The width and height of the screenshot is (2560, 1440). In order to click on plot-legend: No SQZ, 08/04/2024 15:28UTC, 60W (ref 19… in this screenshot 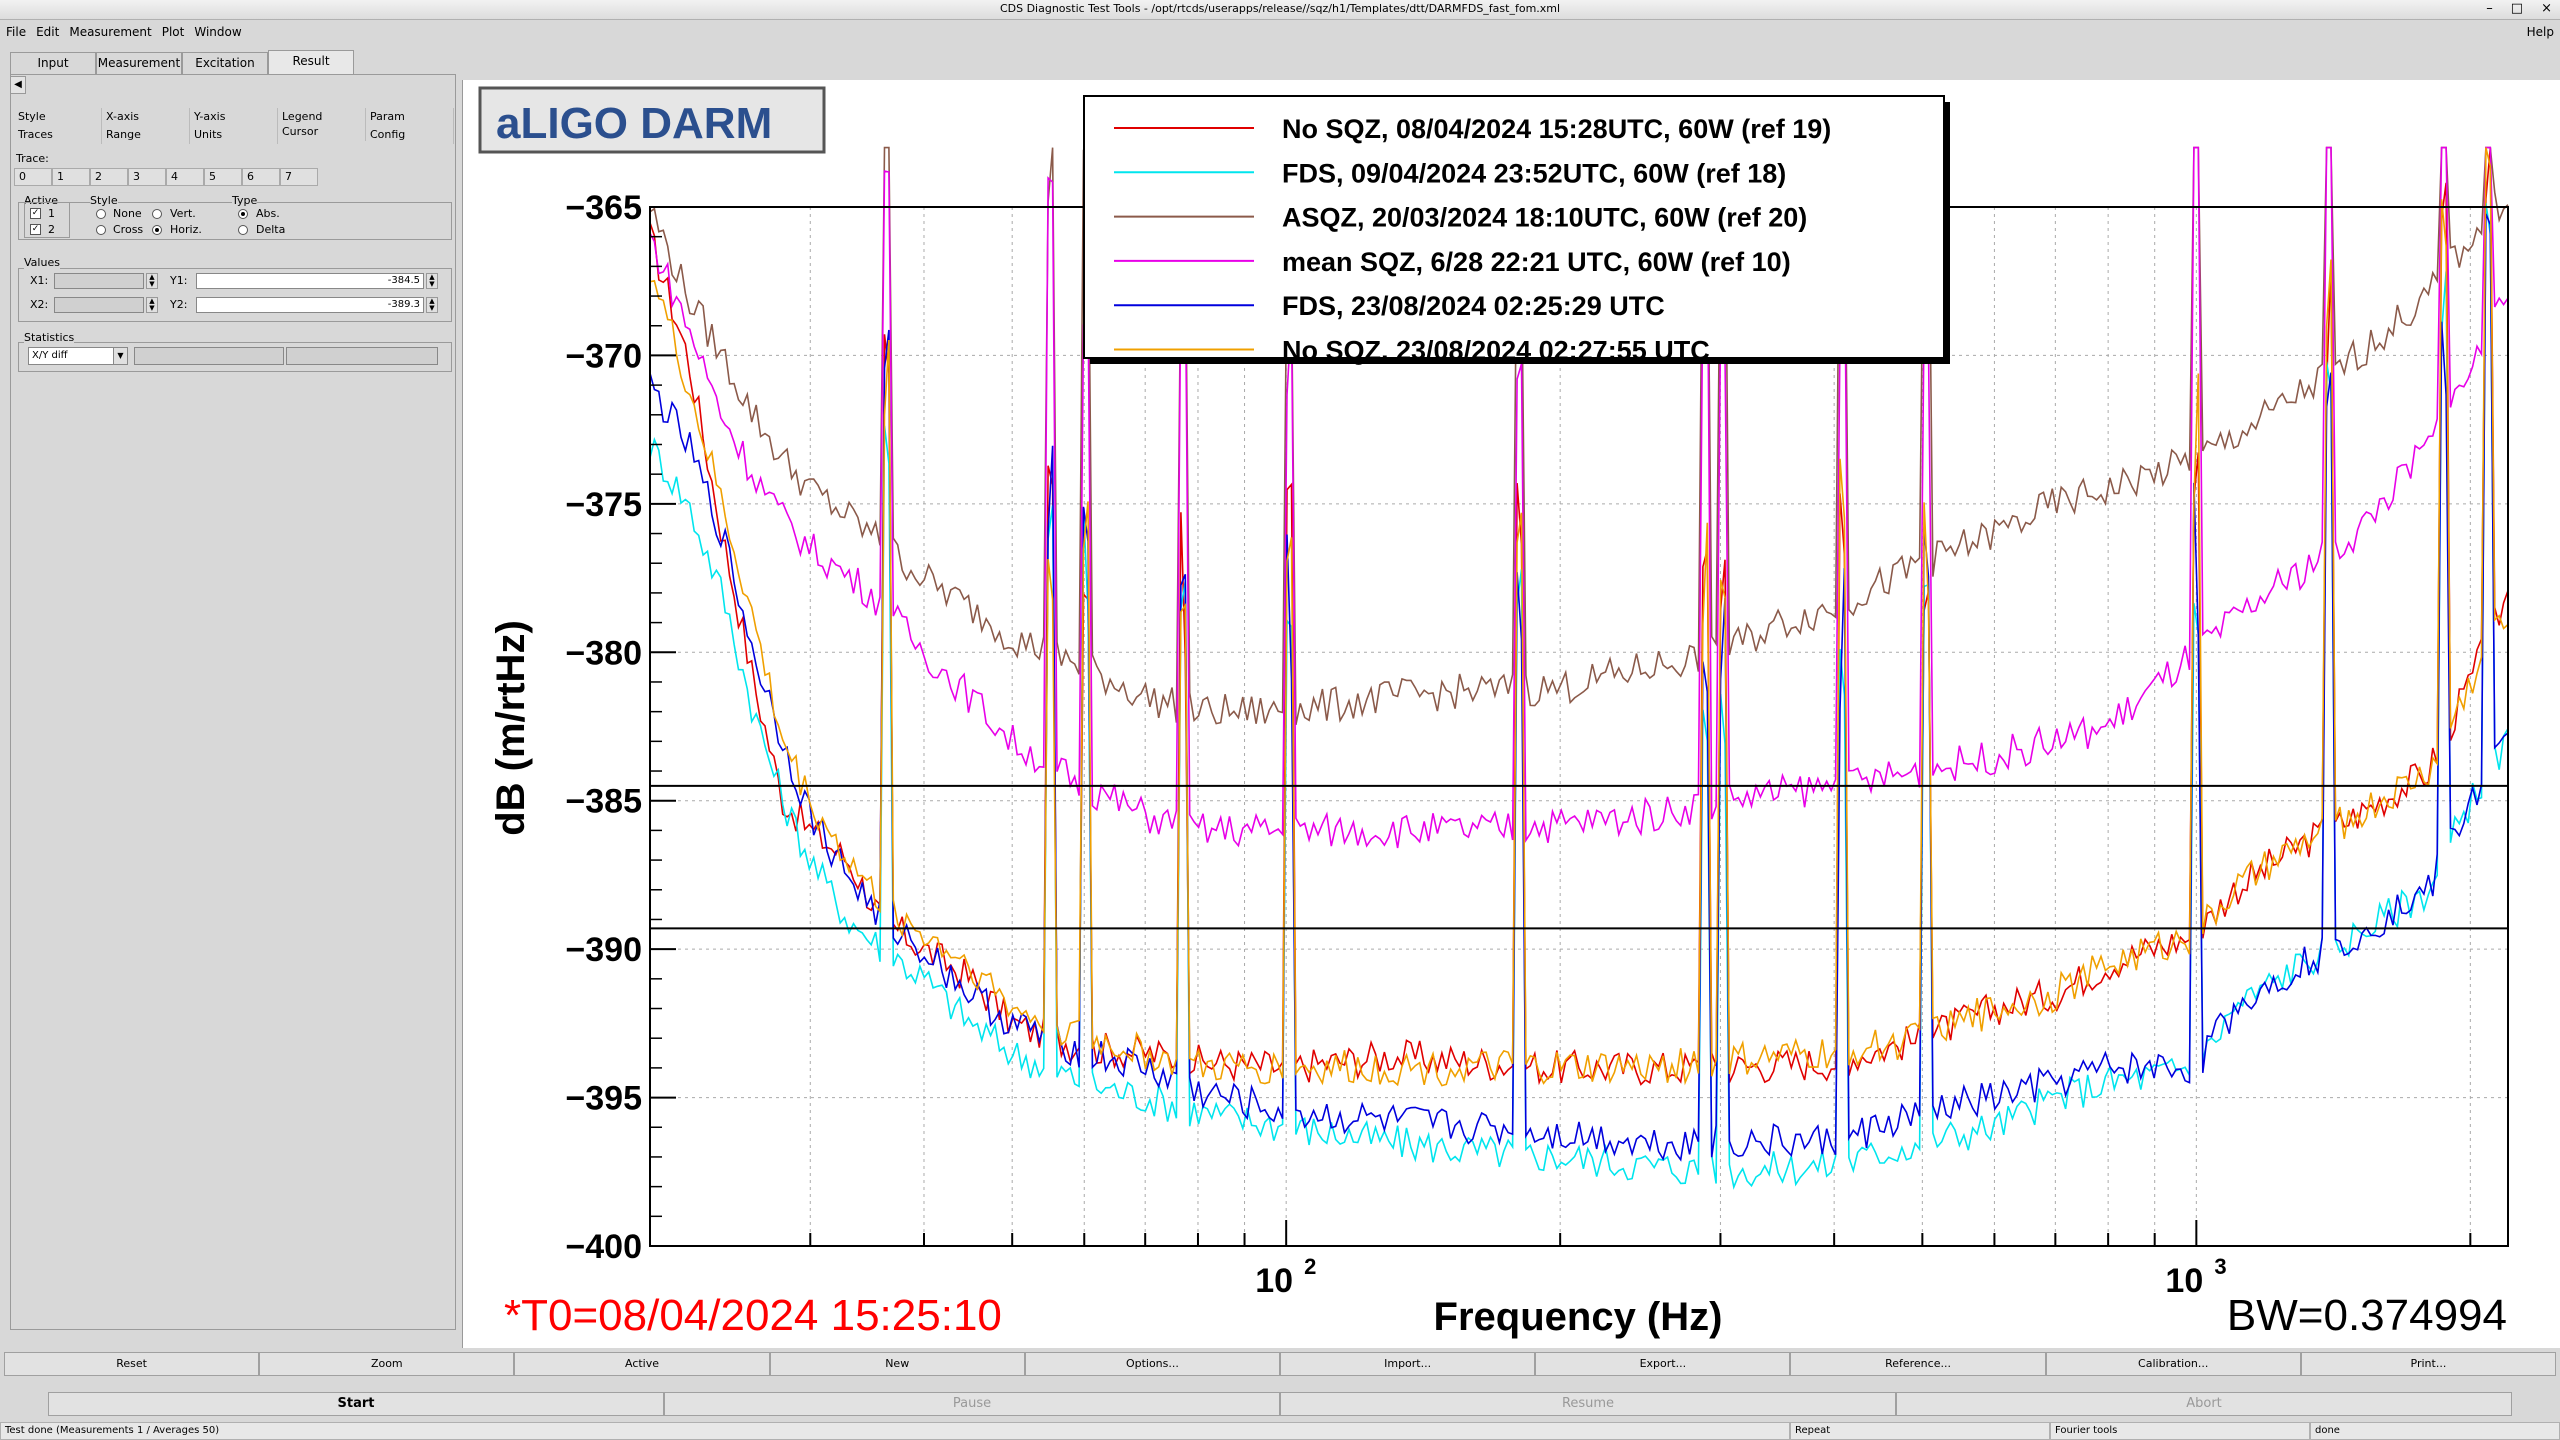, I will do `click(1516, 230)`.